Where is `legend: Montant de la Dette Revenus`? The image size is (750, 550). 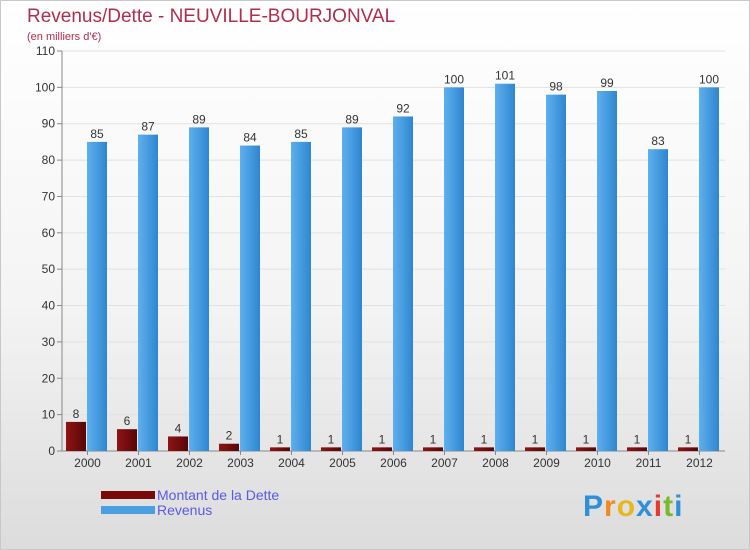
legend: Montant de la Dette Revenus is located at coordinates (190, 502).